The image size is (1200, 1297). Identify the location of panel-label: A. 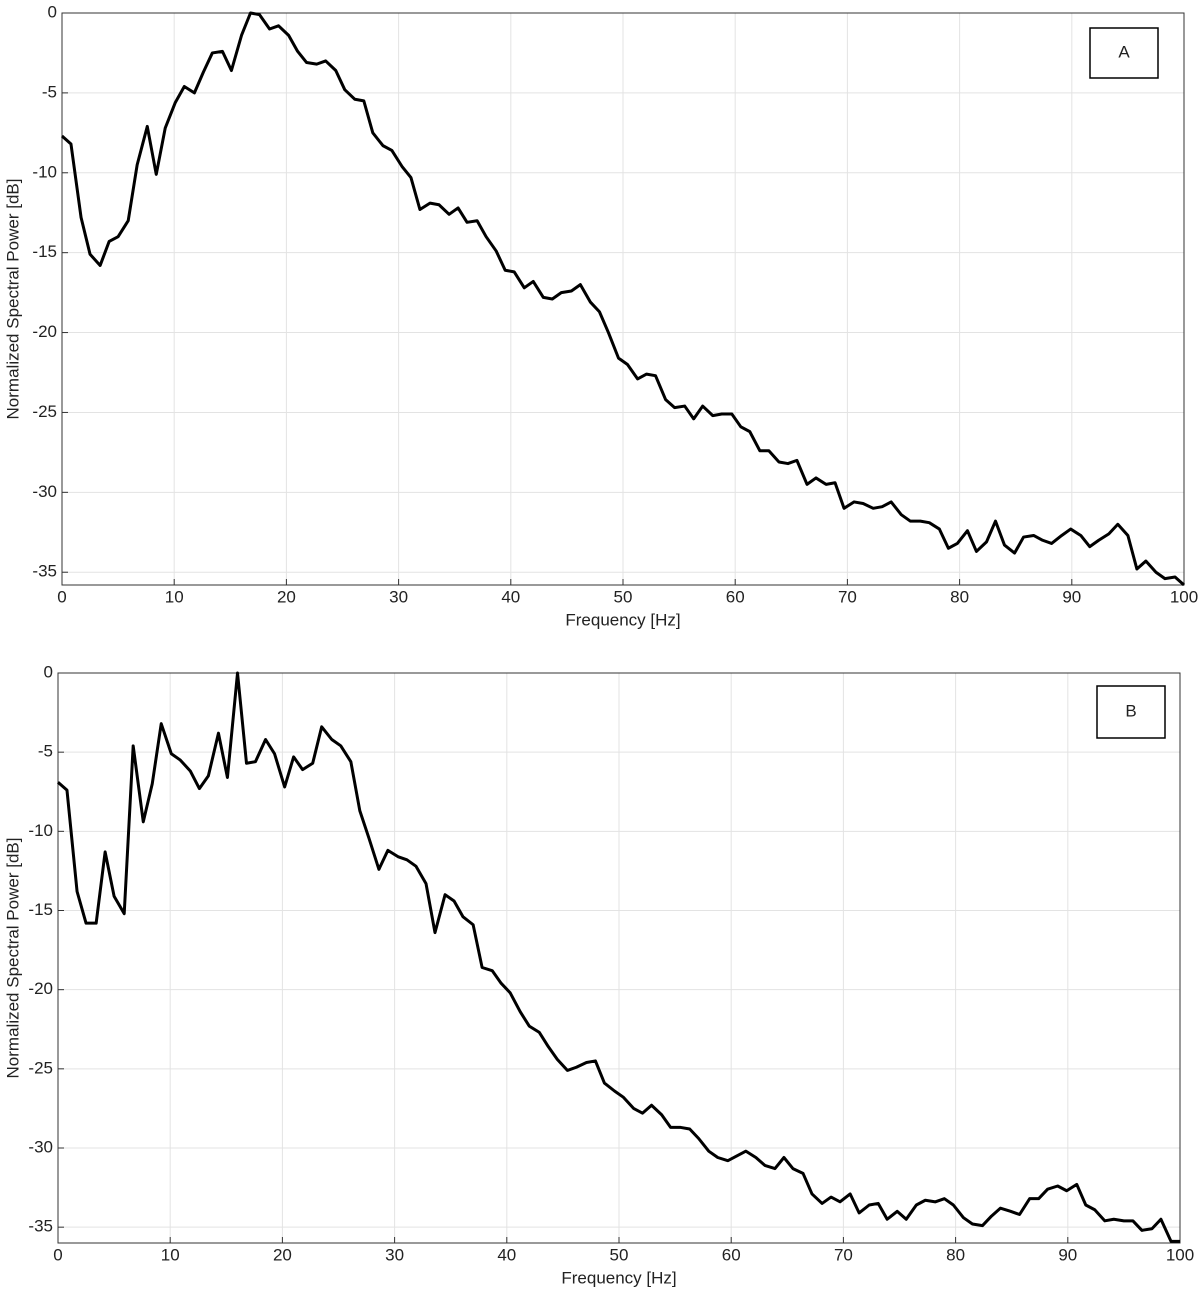
(1124, 51).